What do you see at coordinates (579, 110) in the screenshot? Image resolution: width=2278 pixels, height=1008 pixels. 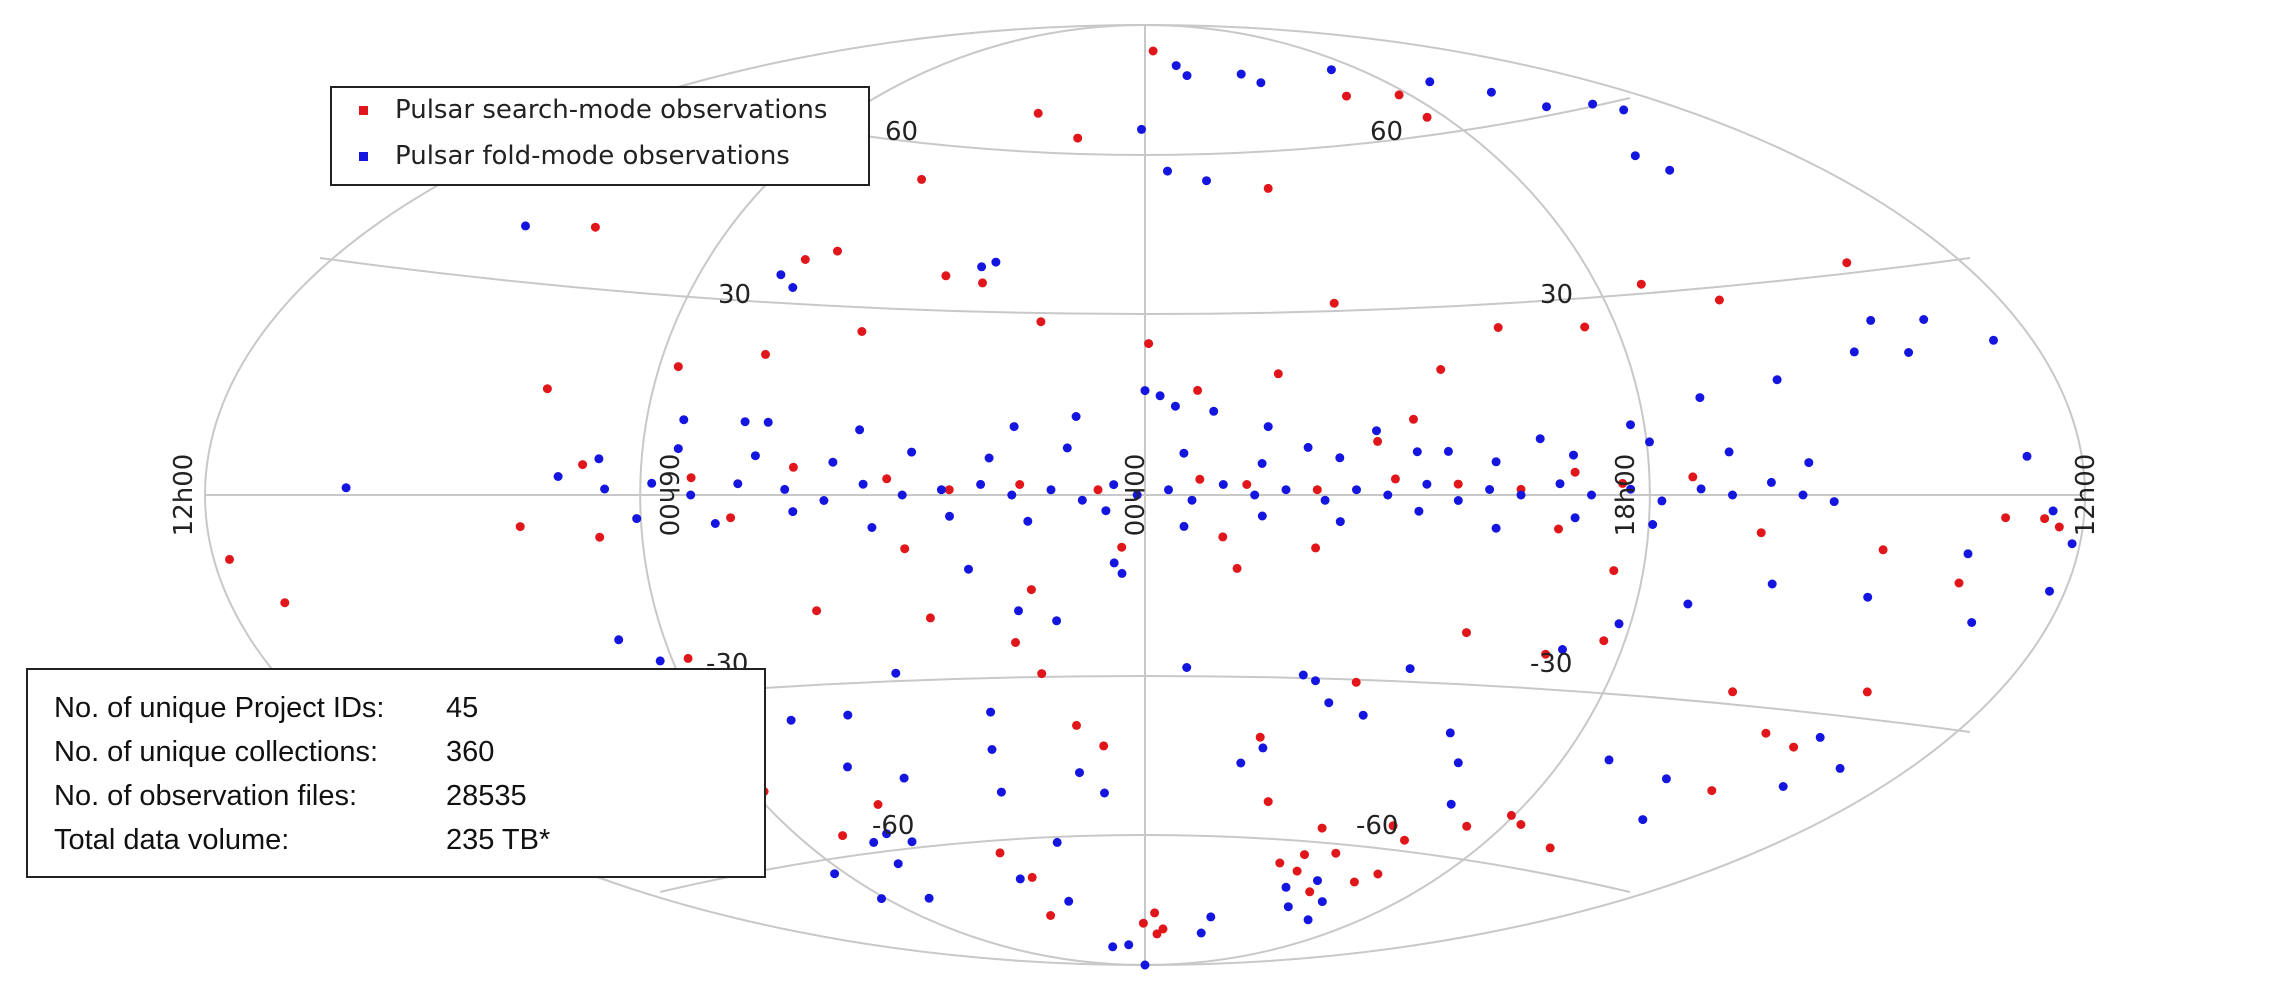 I see `legend-item-search: Pulsar search-mode observations` at bounding box center [579, 110].